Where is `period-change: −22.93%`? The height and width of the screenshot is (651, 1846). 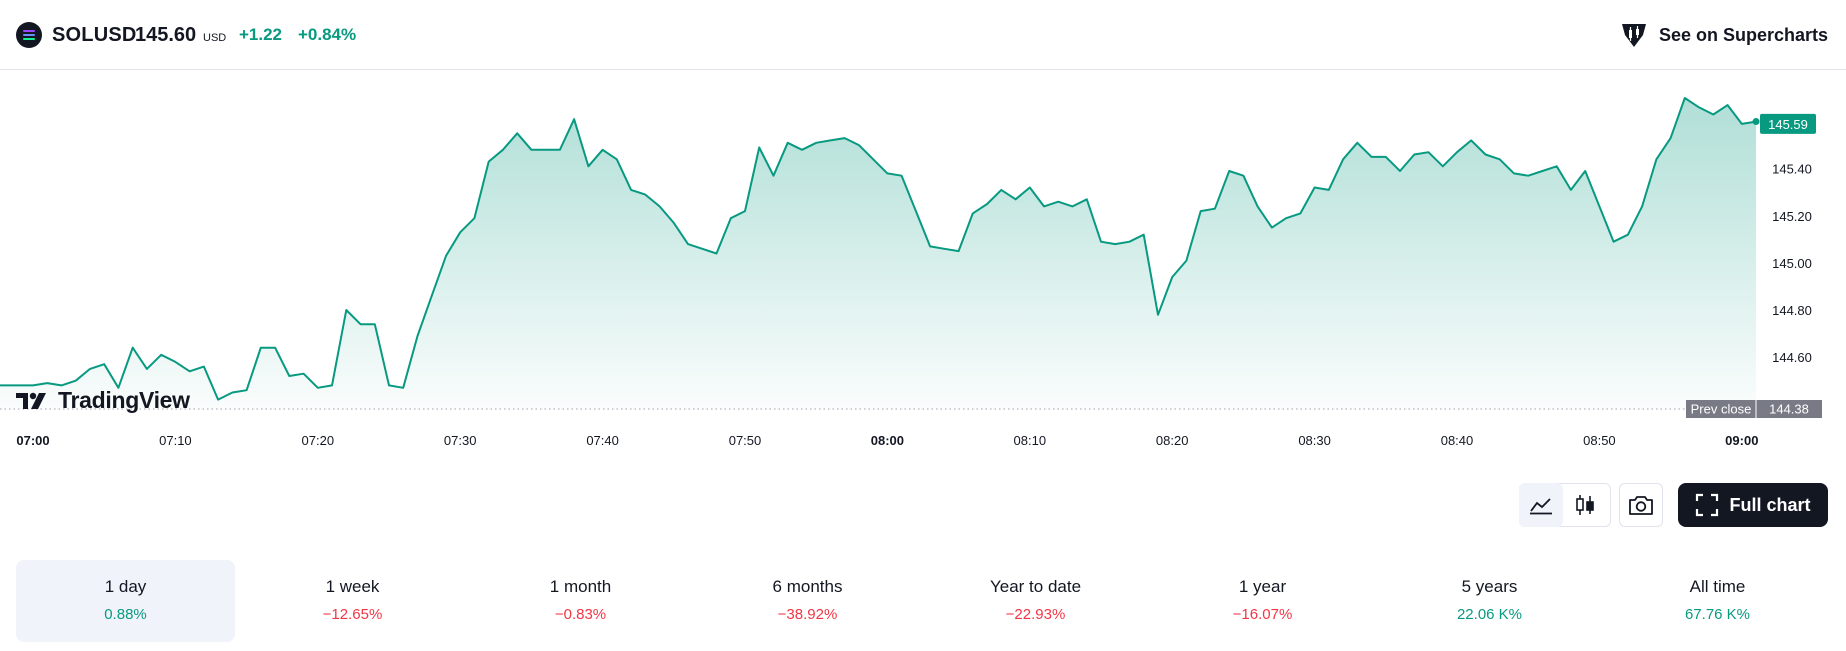 period-change: −22.93% is located at coordinates (1035, 614).